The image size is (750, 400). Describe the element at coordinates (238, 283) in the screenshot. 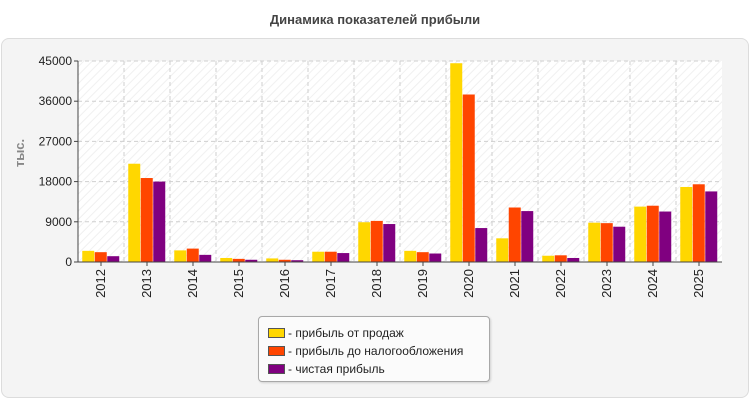

I see `x-tick-label: 2015` at that location.